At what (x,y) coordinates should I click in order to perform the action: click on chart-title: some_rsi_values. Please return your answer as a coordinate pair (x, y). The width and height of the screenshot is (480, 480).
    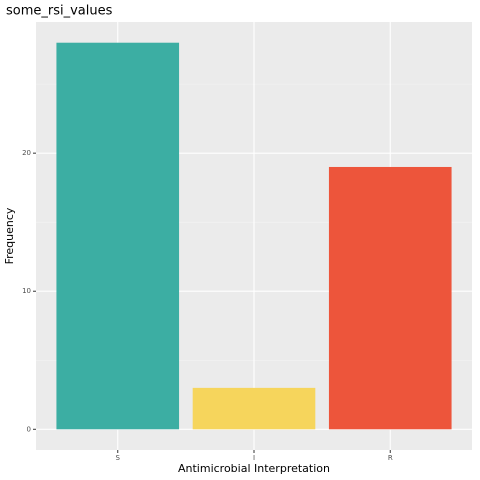
    Looking at the image, I should click on (59, 11).